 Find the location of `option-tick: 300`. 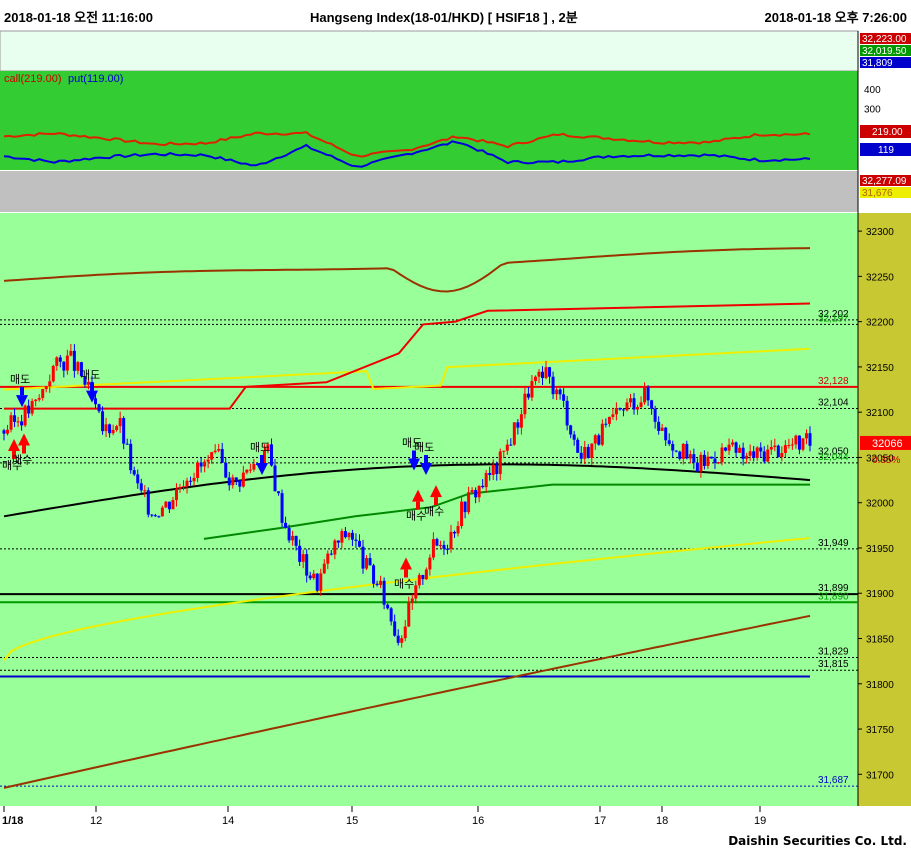

option-tick: 300 is located at coordinates (872, 110).